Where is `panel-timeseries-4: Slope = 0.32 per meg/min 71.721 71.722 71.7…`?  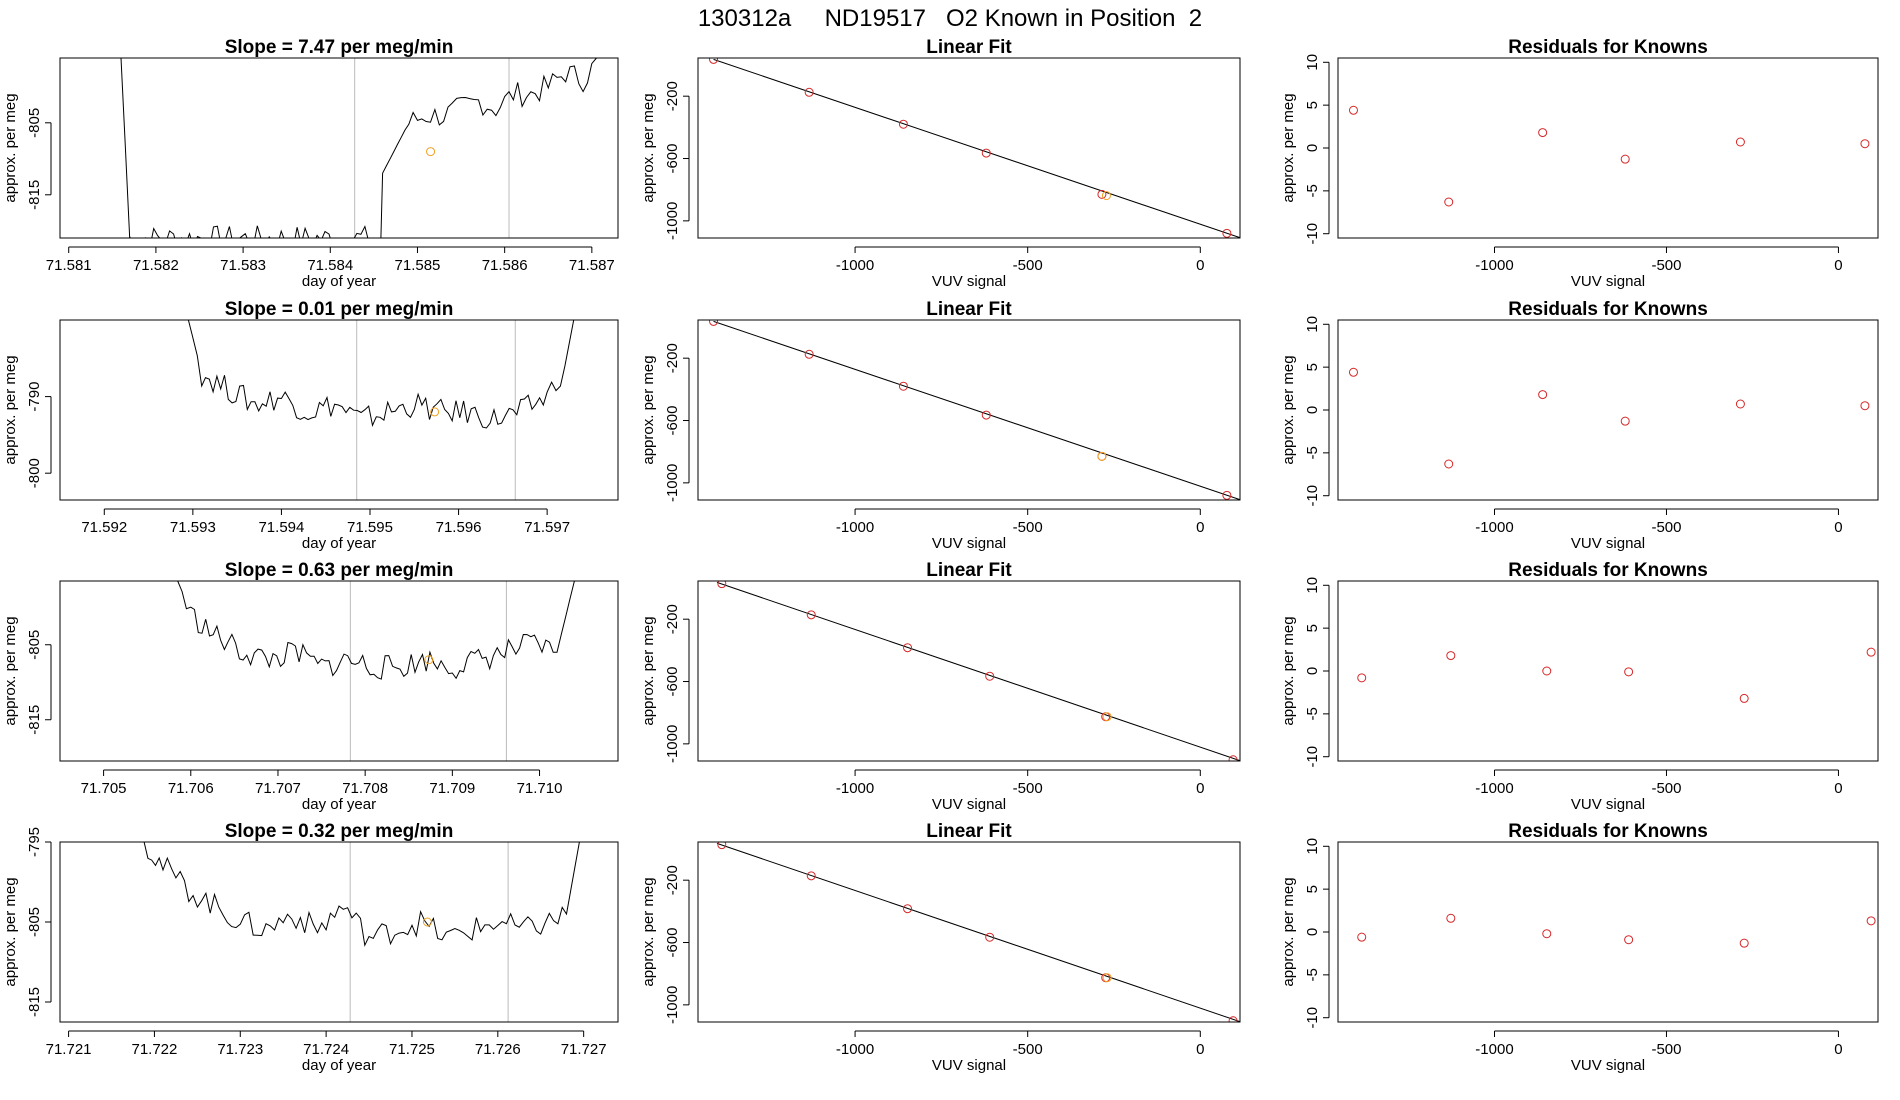
panel-timeseries-4: Slope = 0.32 per meg/min 71.721 71.722 71.7… is located at coordinates (310, 947).